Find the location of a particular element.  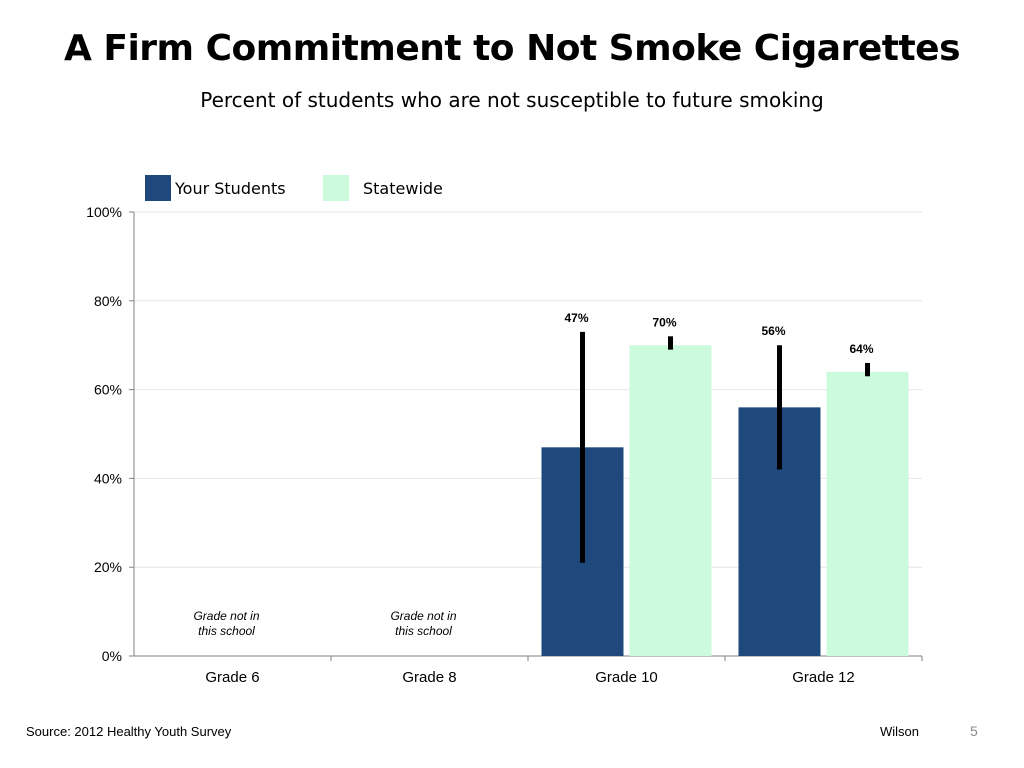

y-tick-label: 0% is located at coordinates (112, 656).